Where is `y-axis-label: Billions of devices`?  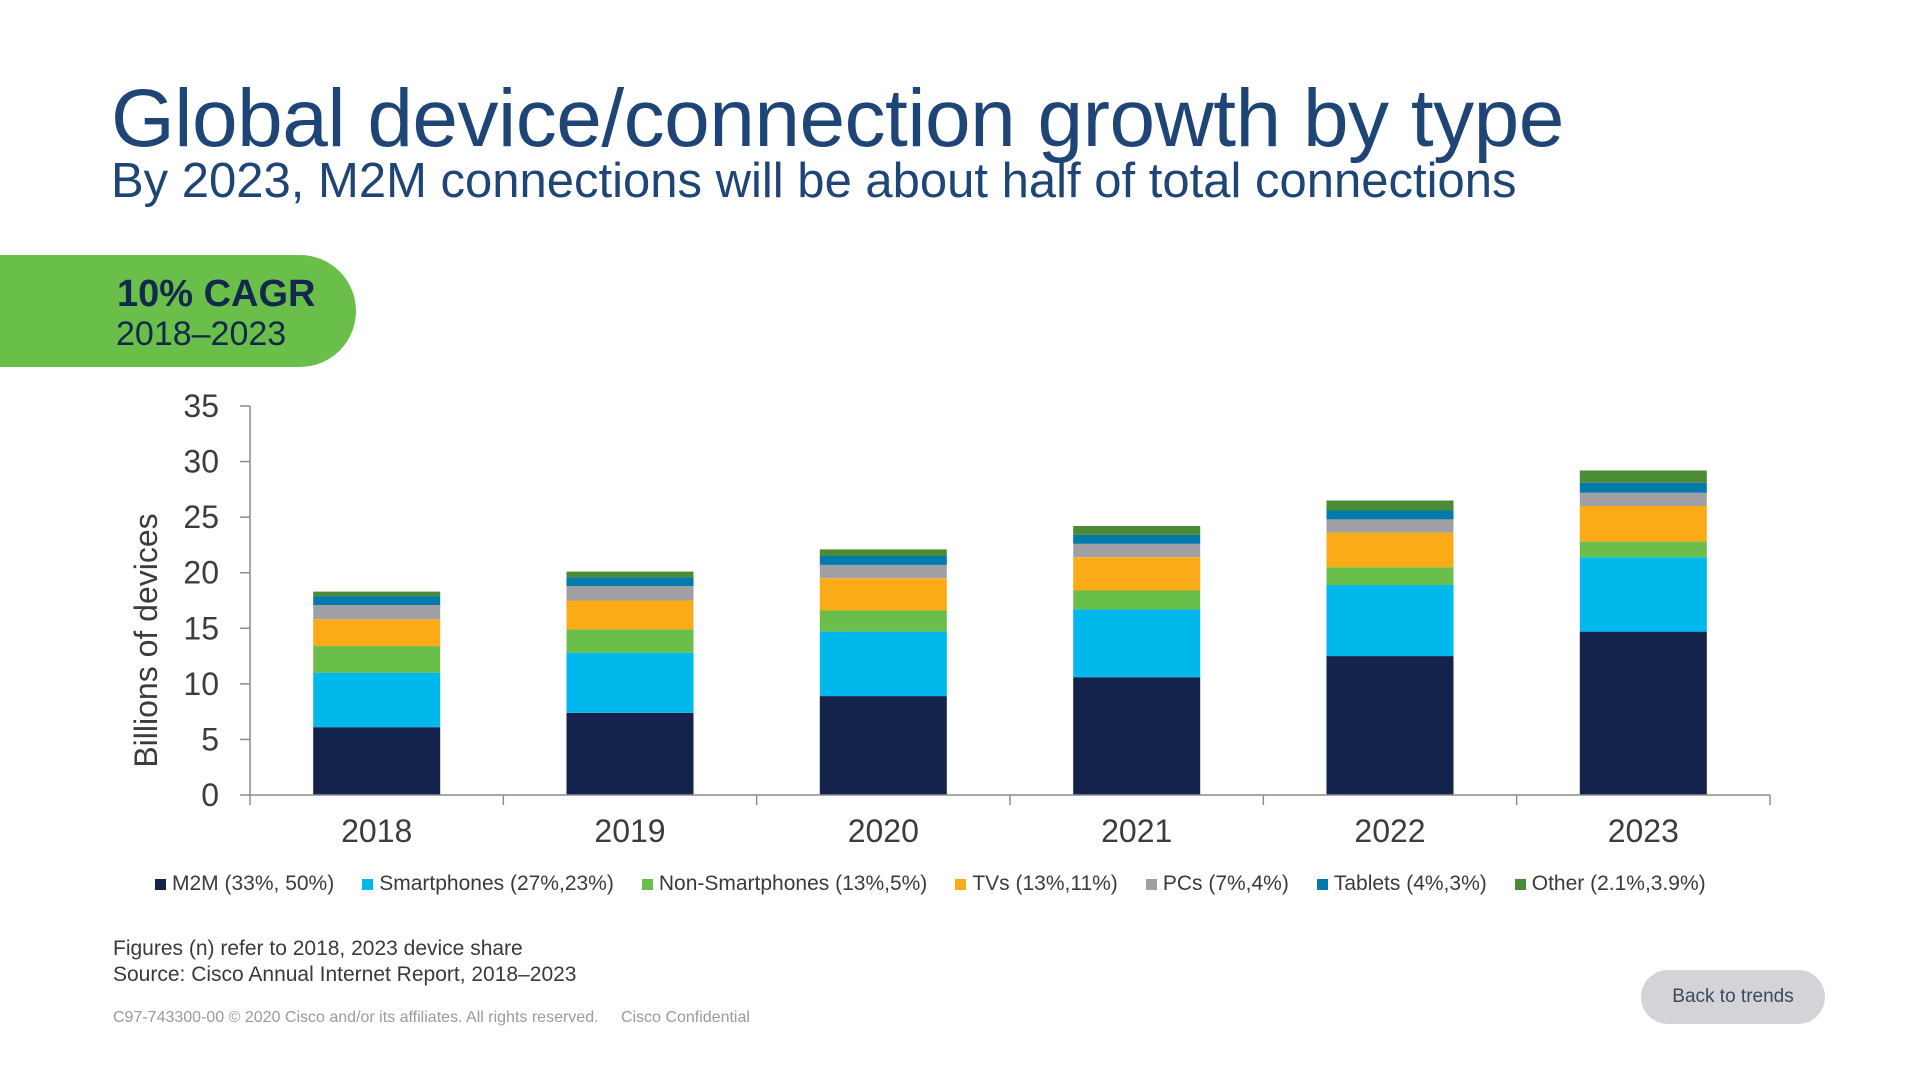
y-axis-label: Billions of devices is located at coordinates (146, 640).